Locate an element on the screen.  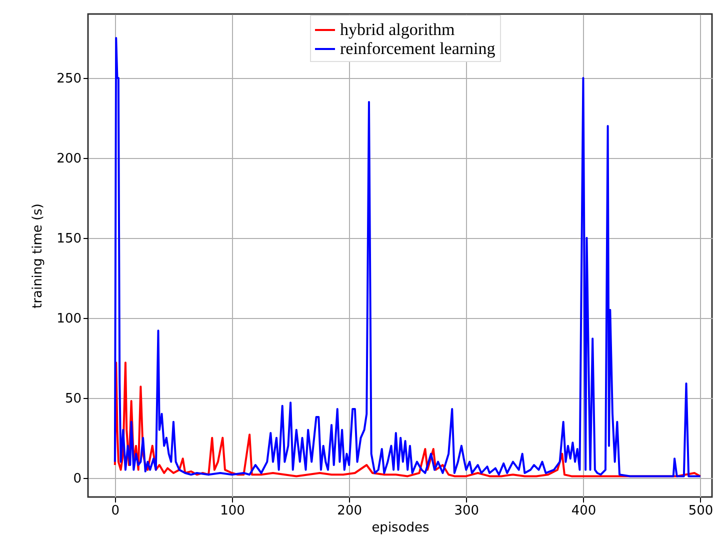
legend-label: reinforcement learning is located at coordinates (418, 48).